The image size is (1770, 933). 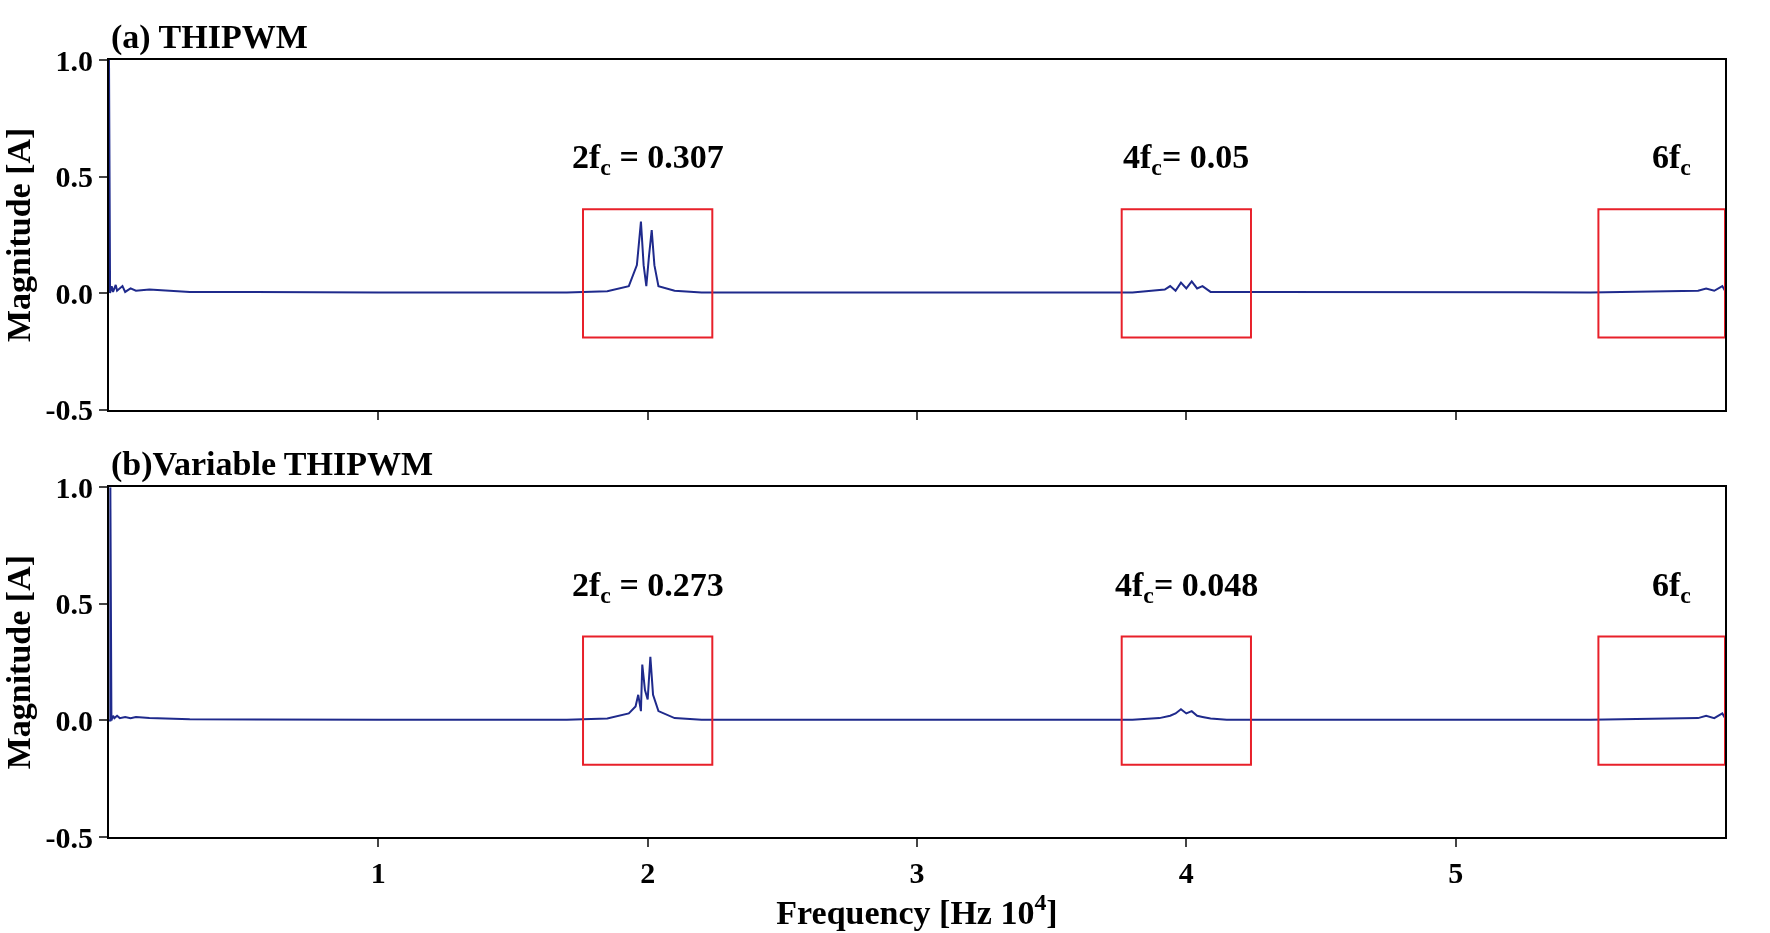 I want to click on annotation: 4f$_{c}$= 0.05, so click(x=1186, y=159).